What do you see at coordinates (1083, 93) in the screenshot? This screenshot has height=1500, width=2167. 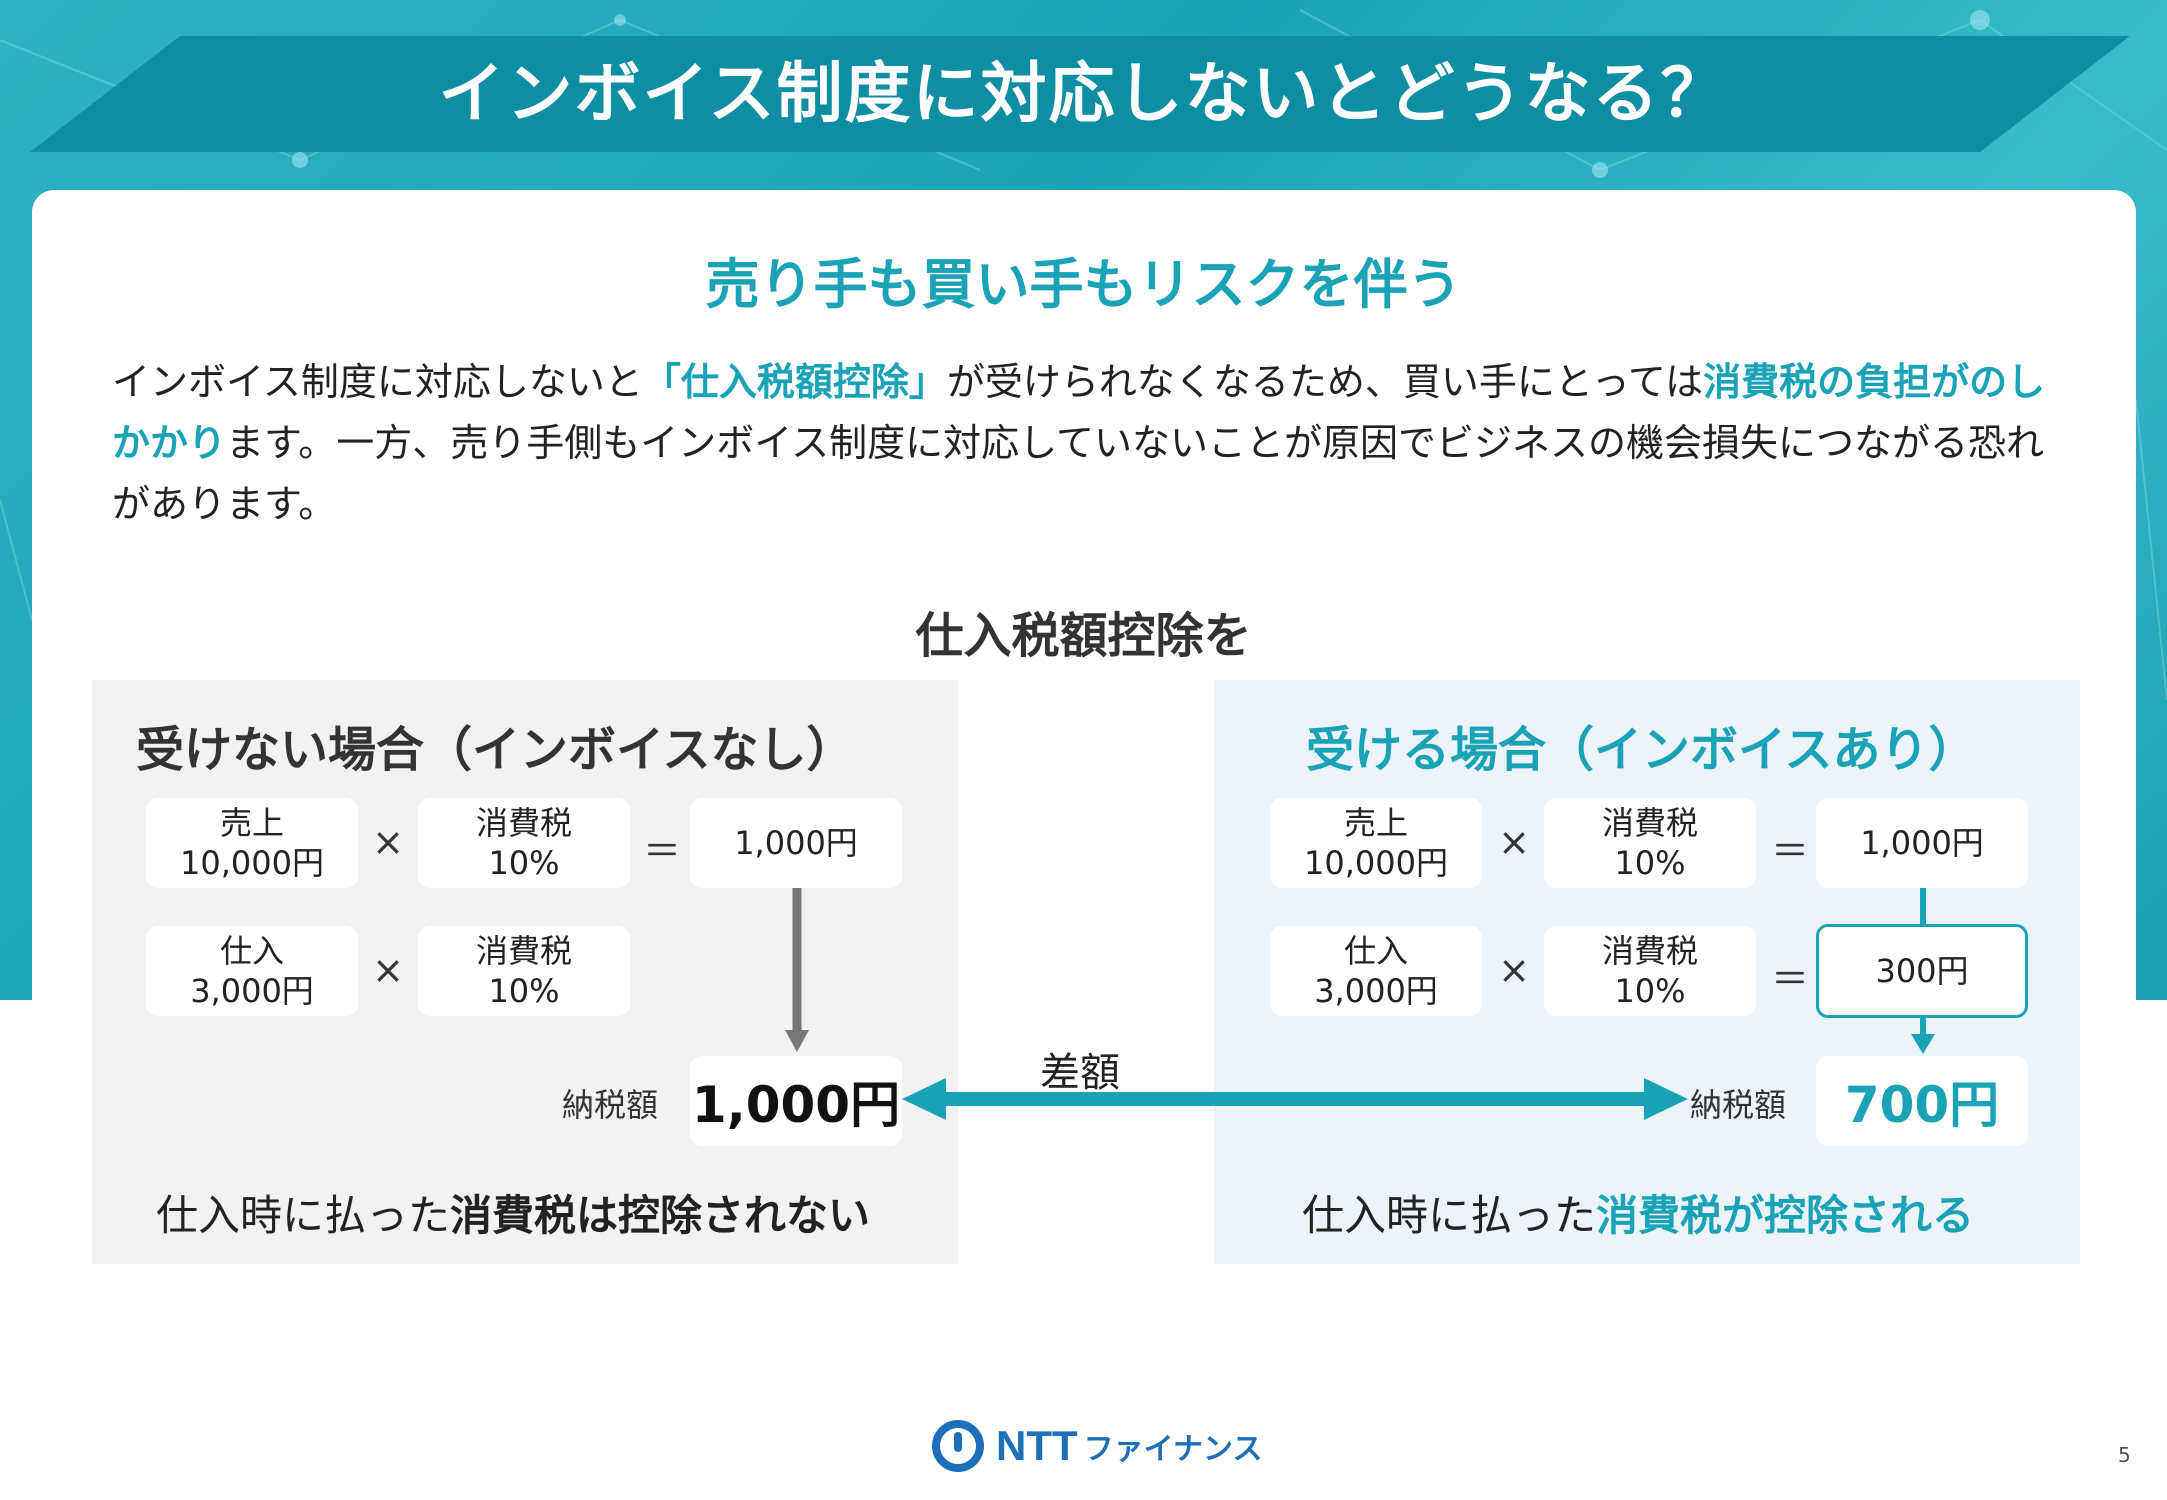 I see `page-title: インボイス制度に対応しないとどうなる？` at bounding box center [1083, 93].